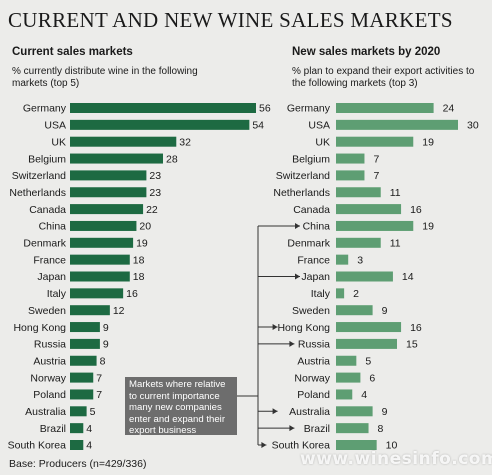  Describe the element at coordinates (311, 210) in the screenshot. I see `right-category-label: Canada` at that location.